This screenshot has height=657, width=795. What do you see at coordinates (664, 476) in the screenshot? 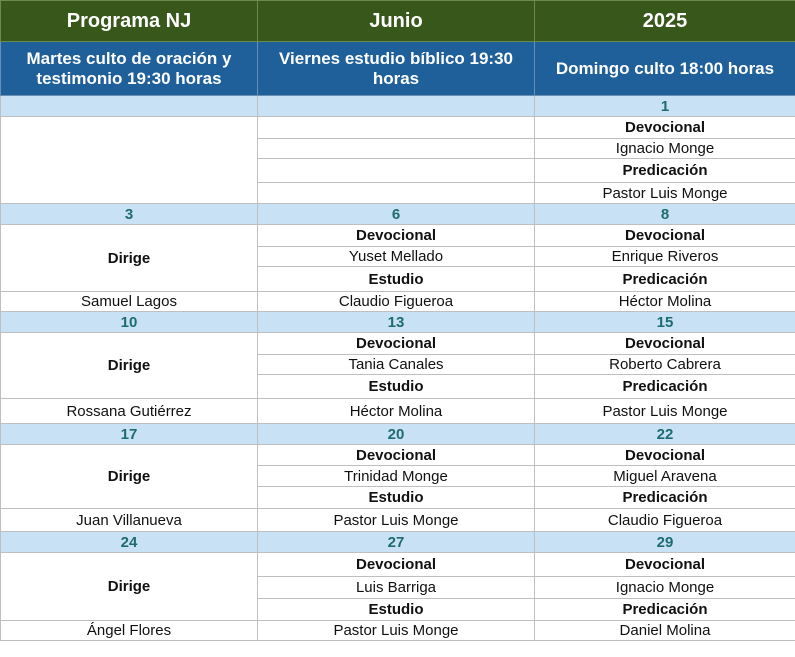
I see `sunday-devocional-name: Miguel Aravena` at bounding box center [664, 476].